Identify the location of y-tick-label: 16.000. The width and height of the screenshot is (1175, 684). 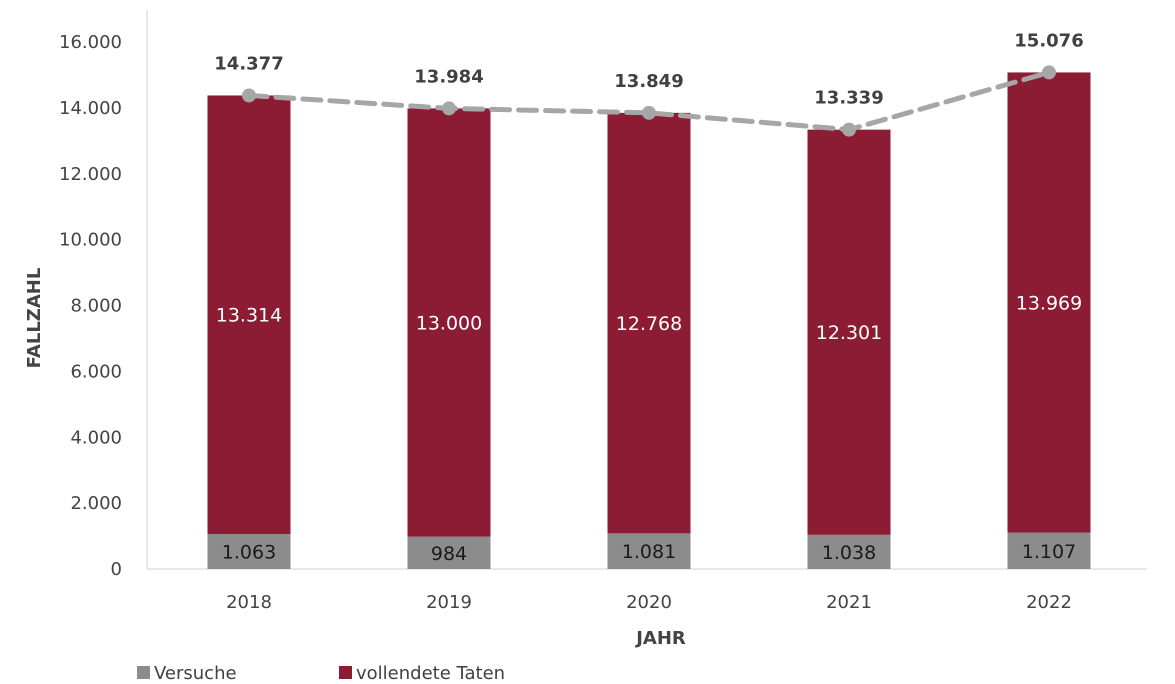
(90, 42).